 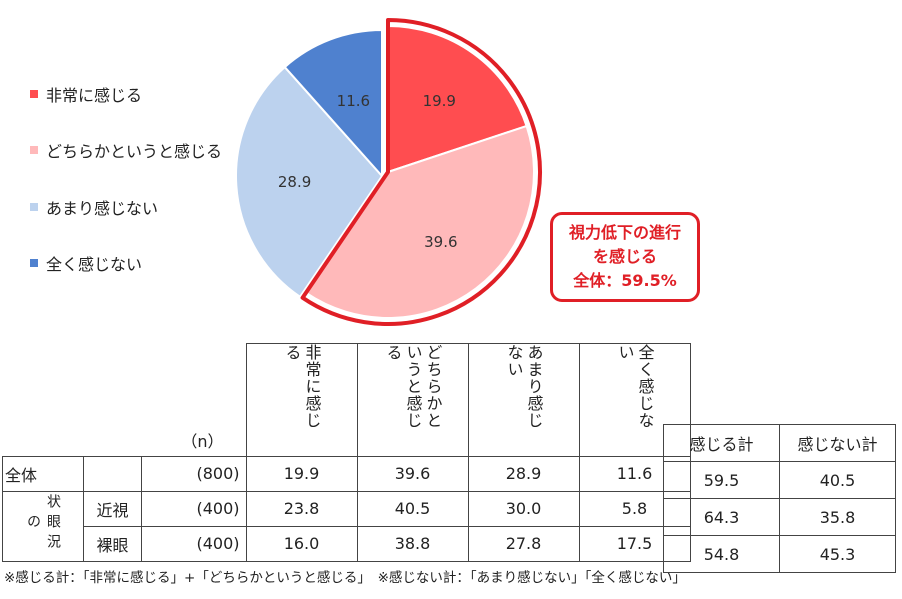 I want to click on table-cell: 19.9, so click(x=301, y=473).